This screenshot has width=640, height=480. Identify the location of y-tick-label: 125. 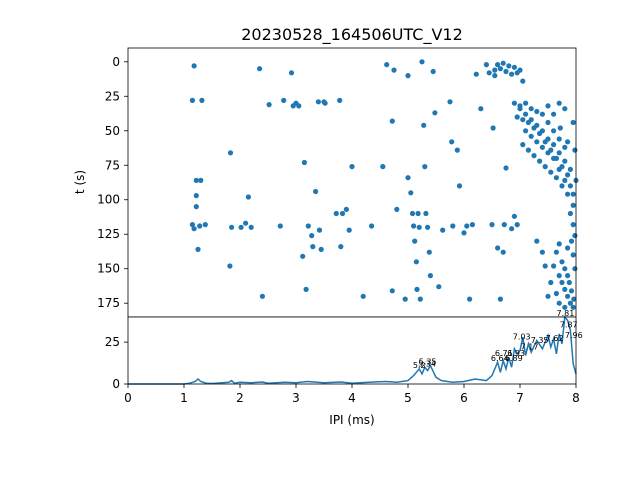
(108, 234).